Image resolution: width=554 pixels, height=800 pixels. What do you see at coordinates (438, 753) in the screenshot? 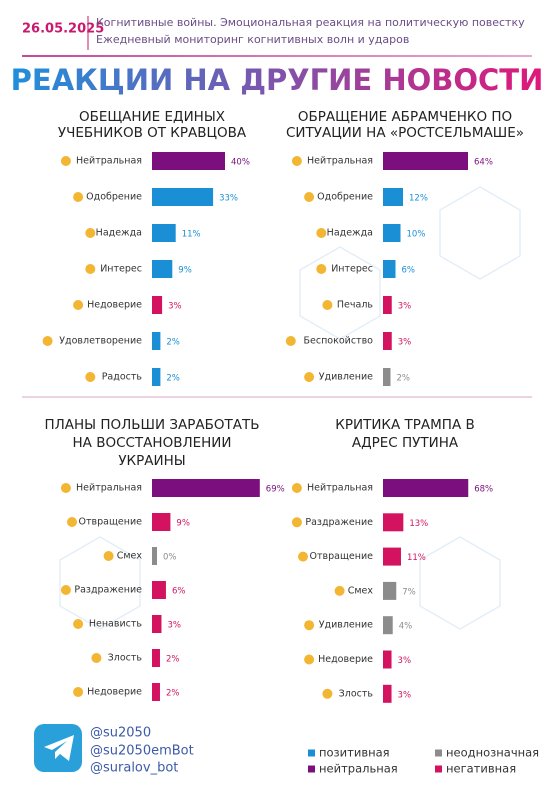
I see `legend-swatch` at bounding box center [438, 753].